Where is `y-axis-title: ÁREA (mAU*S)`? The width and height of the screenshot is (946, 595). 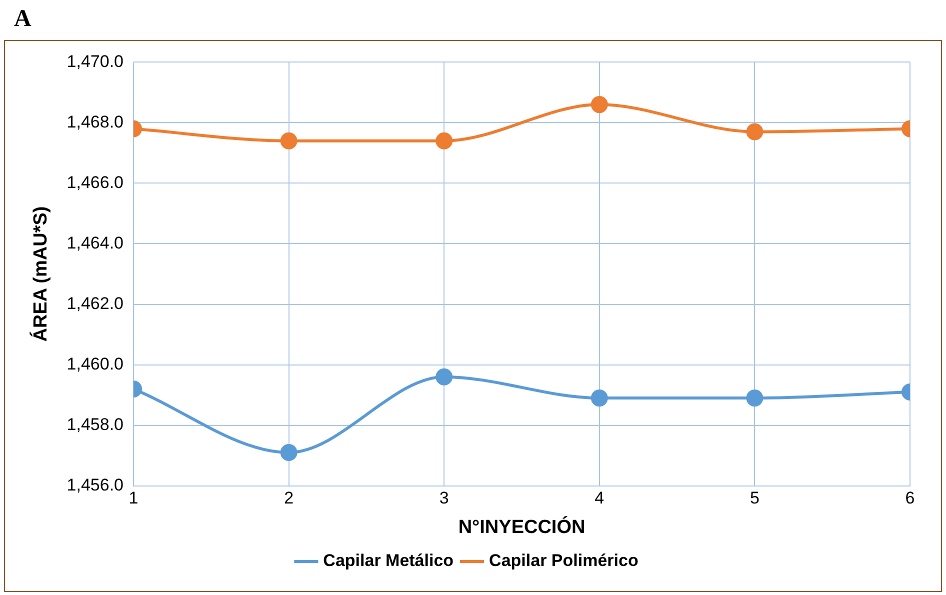
y-axis-title: ÁREA (mAU*S) is located at coordinates (41, 274).